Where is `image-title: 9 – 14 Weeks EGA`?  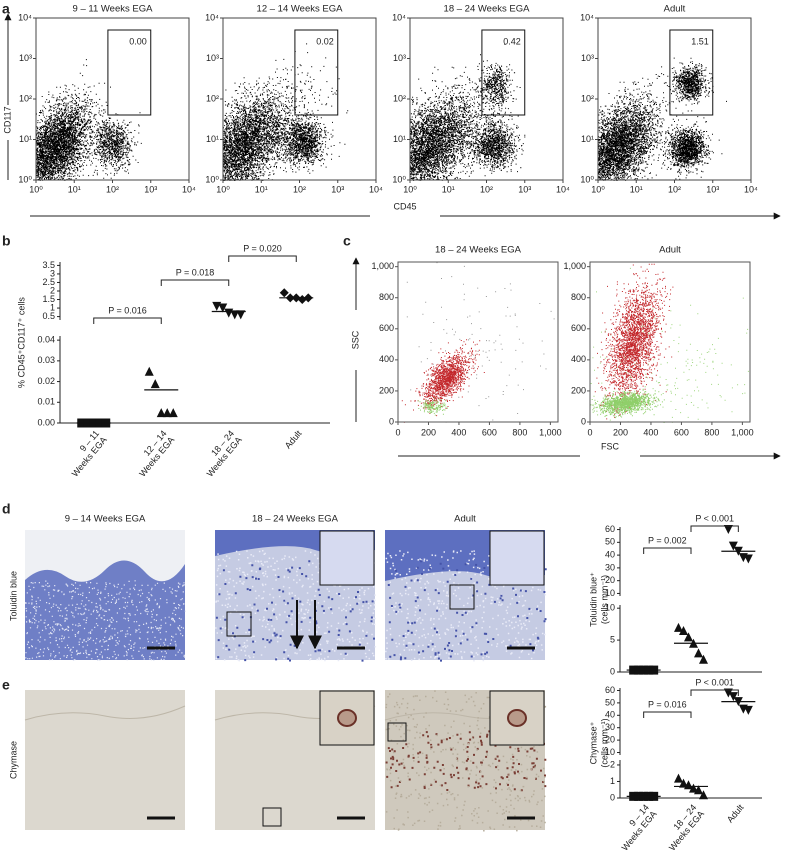 image-title: 9 – 14 Weeks EGA is located at coordinates (105, 519).